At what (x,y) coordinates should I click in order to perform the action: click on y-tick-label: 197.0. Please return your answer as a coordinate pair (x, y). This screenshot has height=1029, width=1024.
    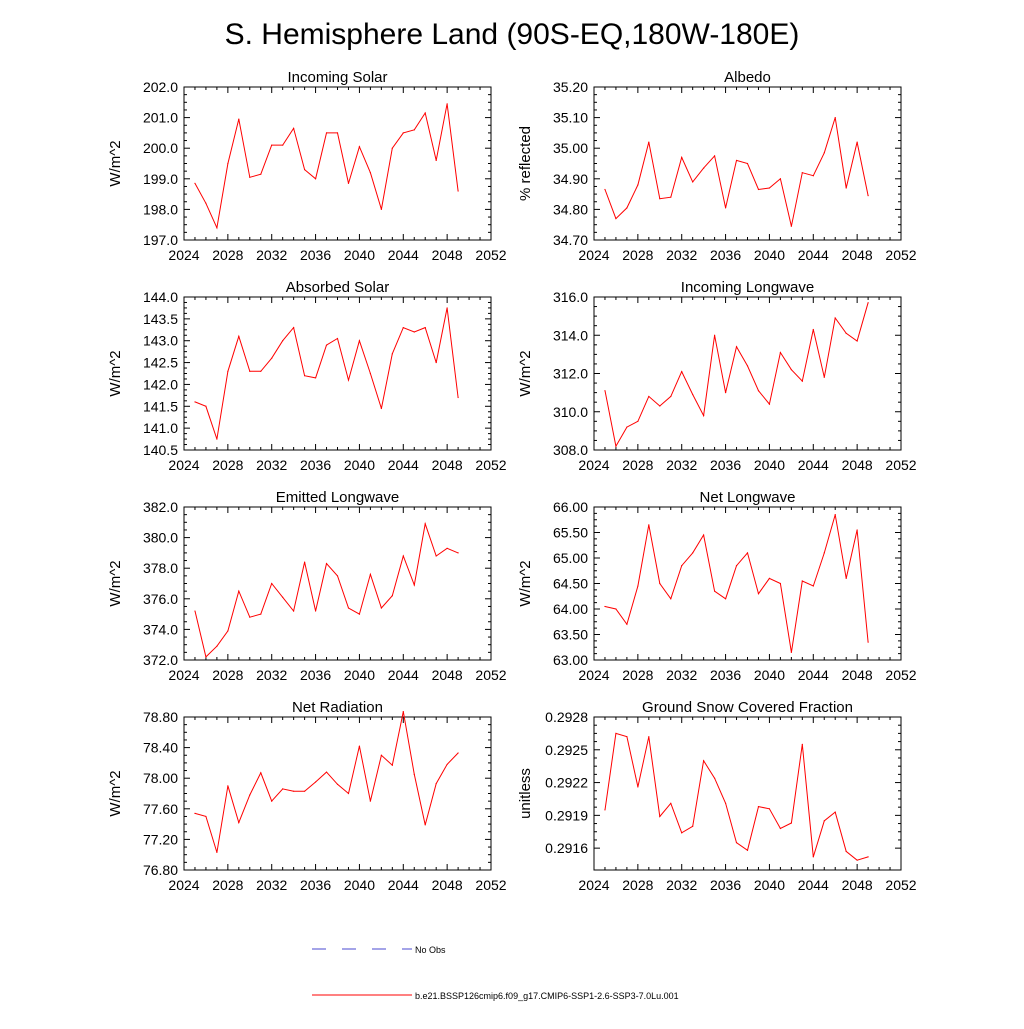
    Looking at the image, I should click on (160, 240).